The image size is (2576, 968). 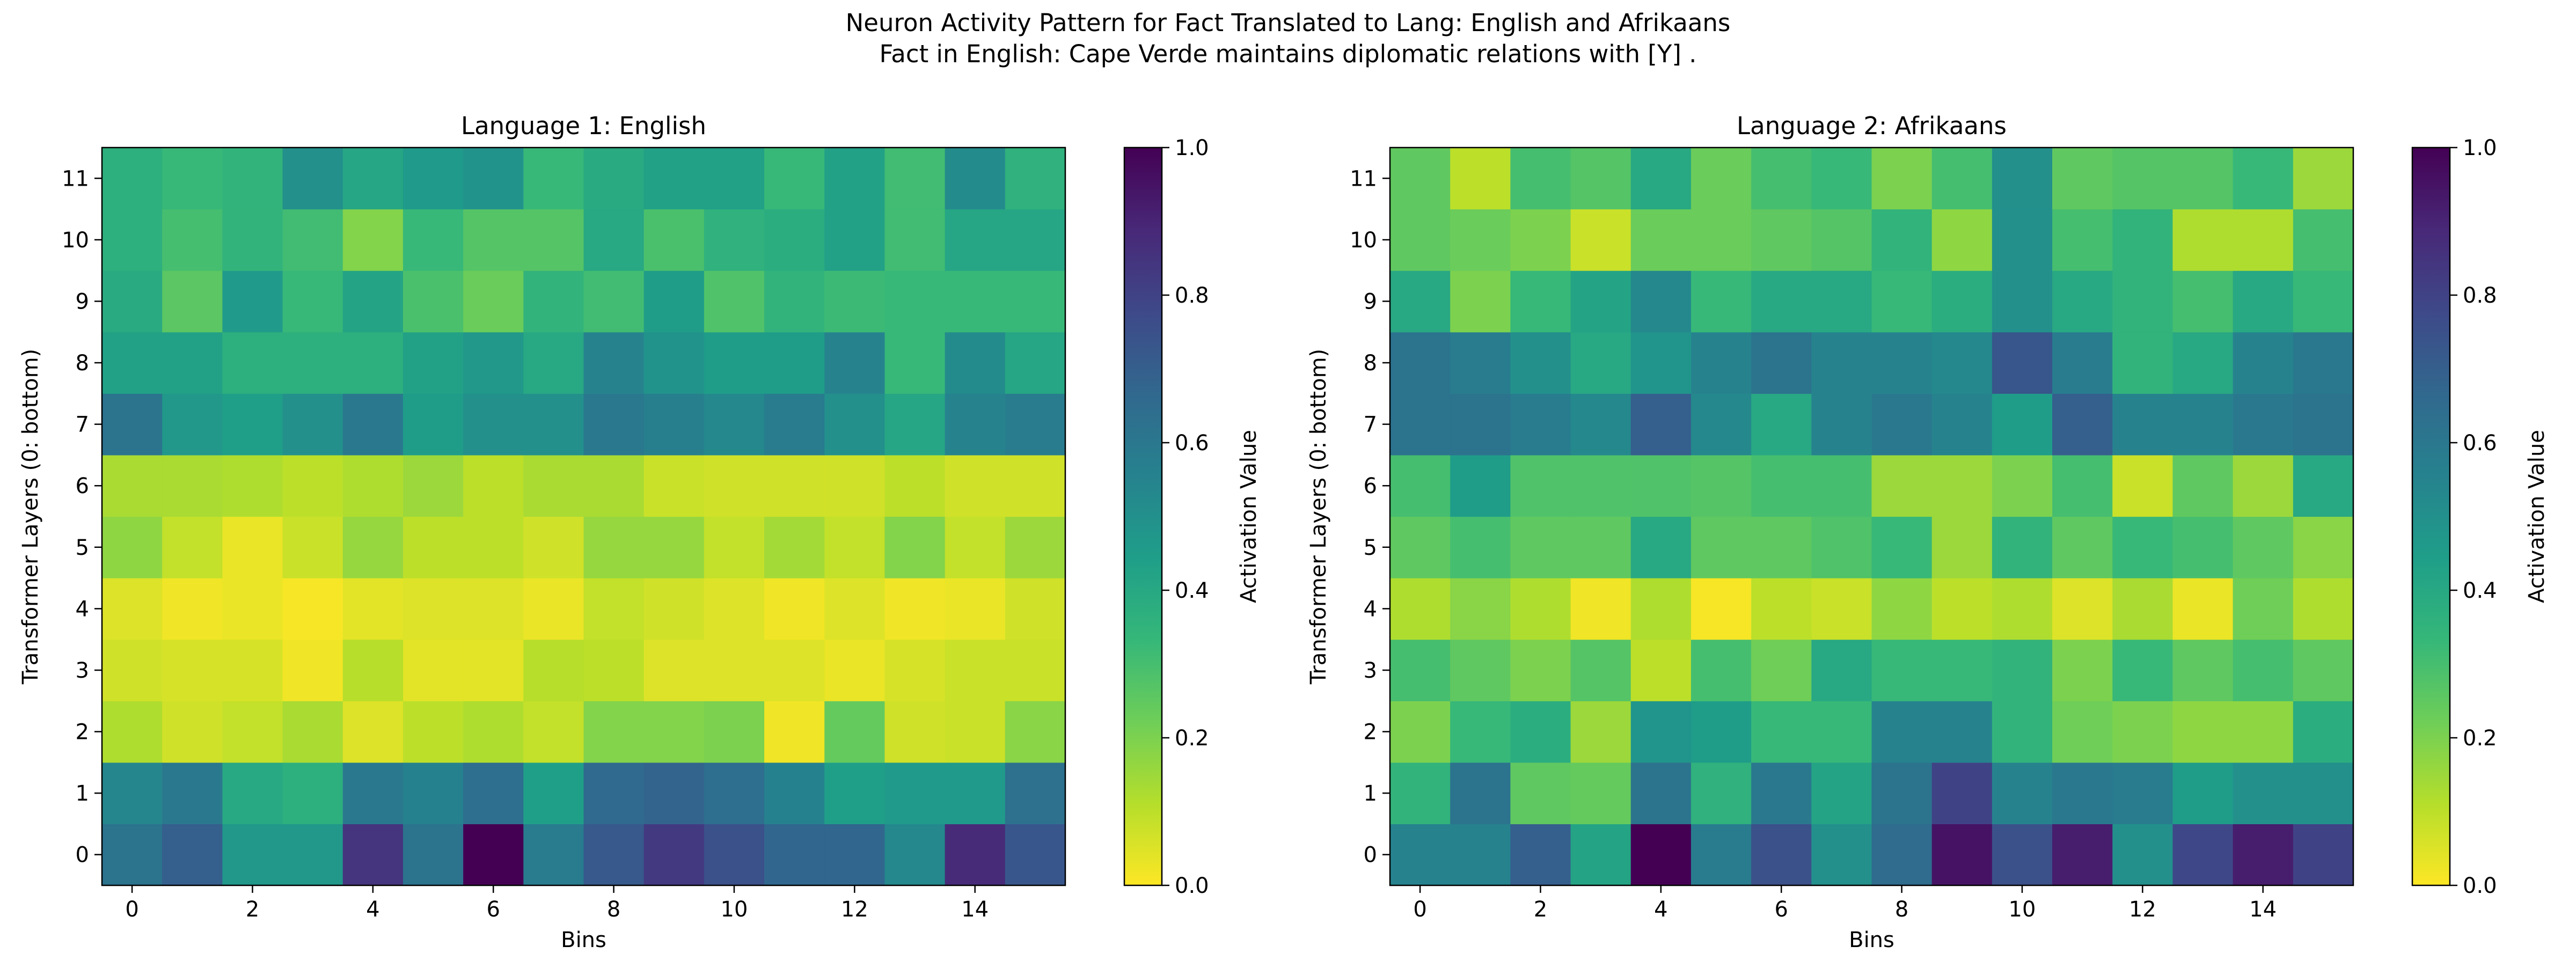 I want to click on colorbar-label: Activation Value, so click(x=2536, y=516).